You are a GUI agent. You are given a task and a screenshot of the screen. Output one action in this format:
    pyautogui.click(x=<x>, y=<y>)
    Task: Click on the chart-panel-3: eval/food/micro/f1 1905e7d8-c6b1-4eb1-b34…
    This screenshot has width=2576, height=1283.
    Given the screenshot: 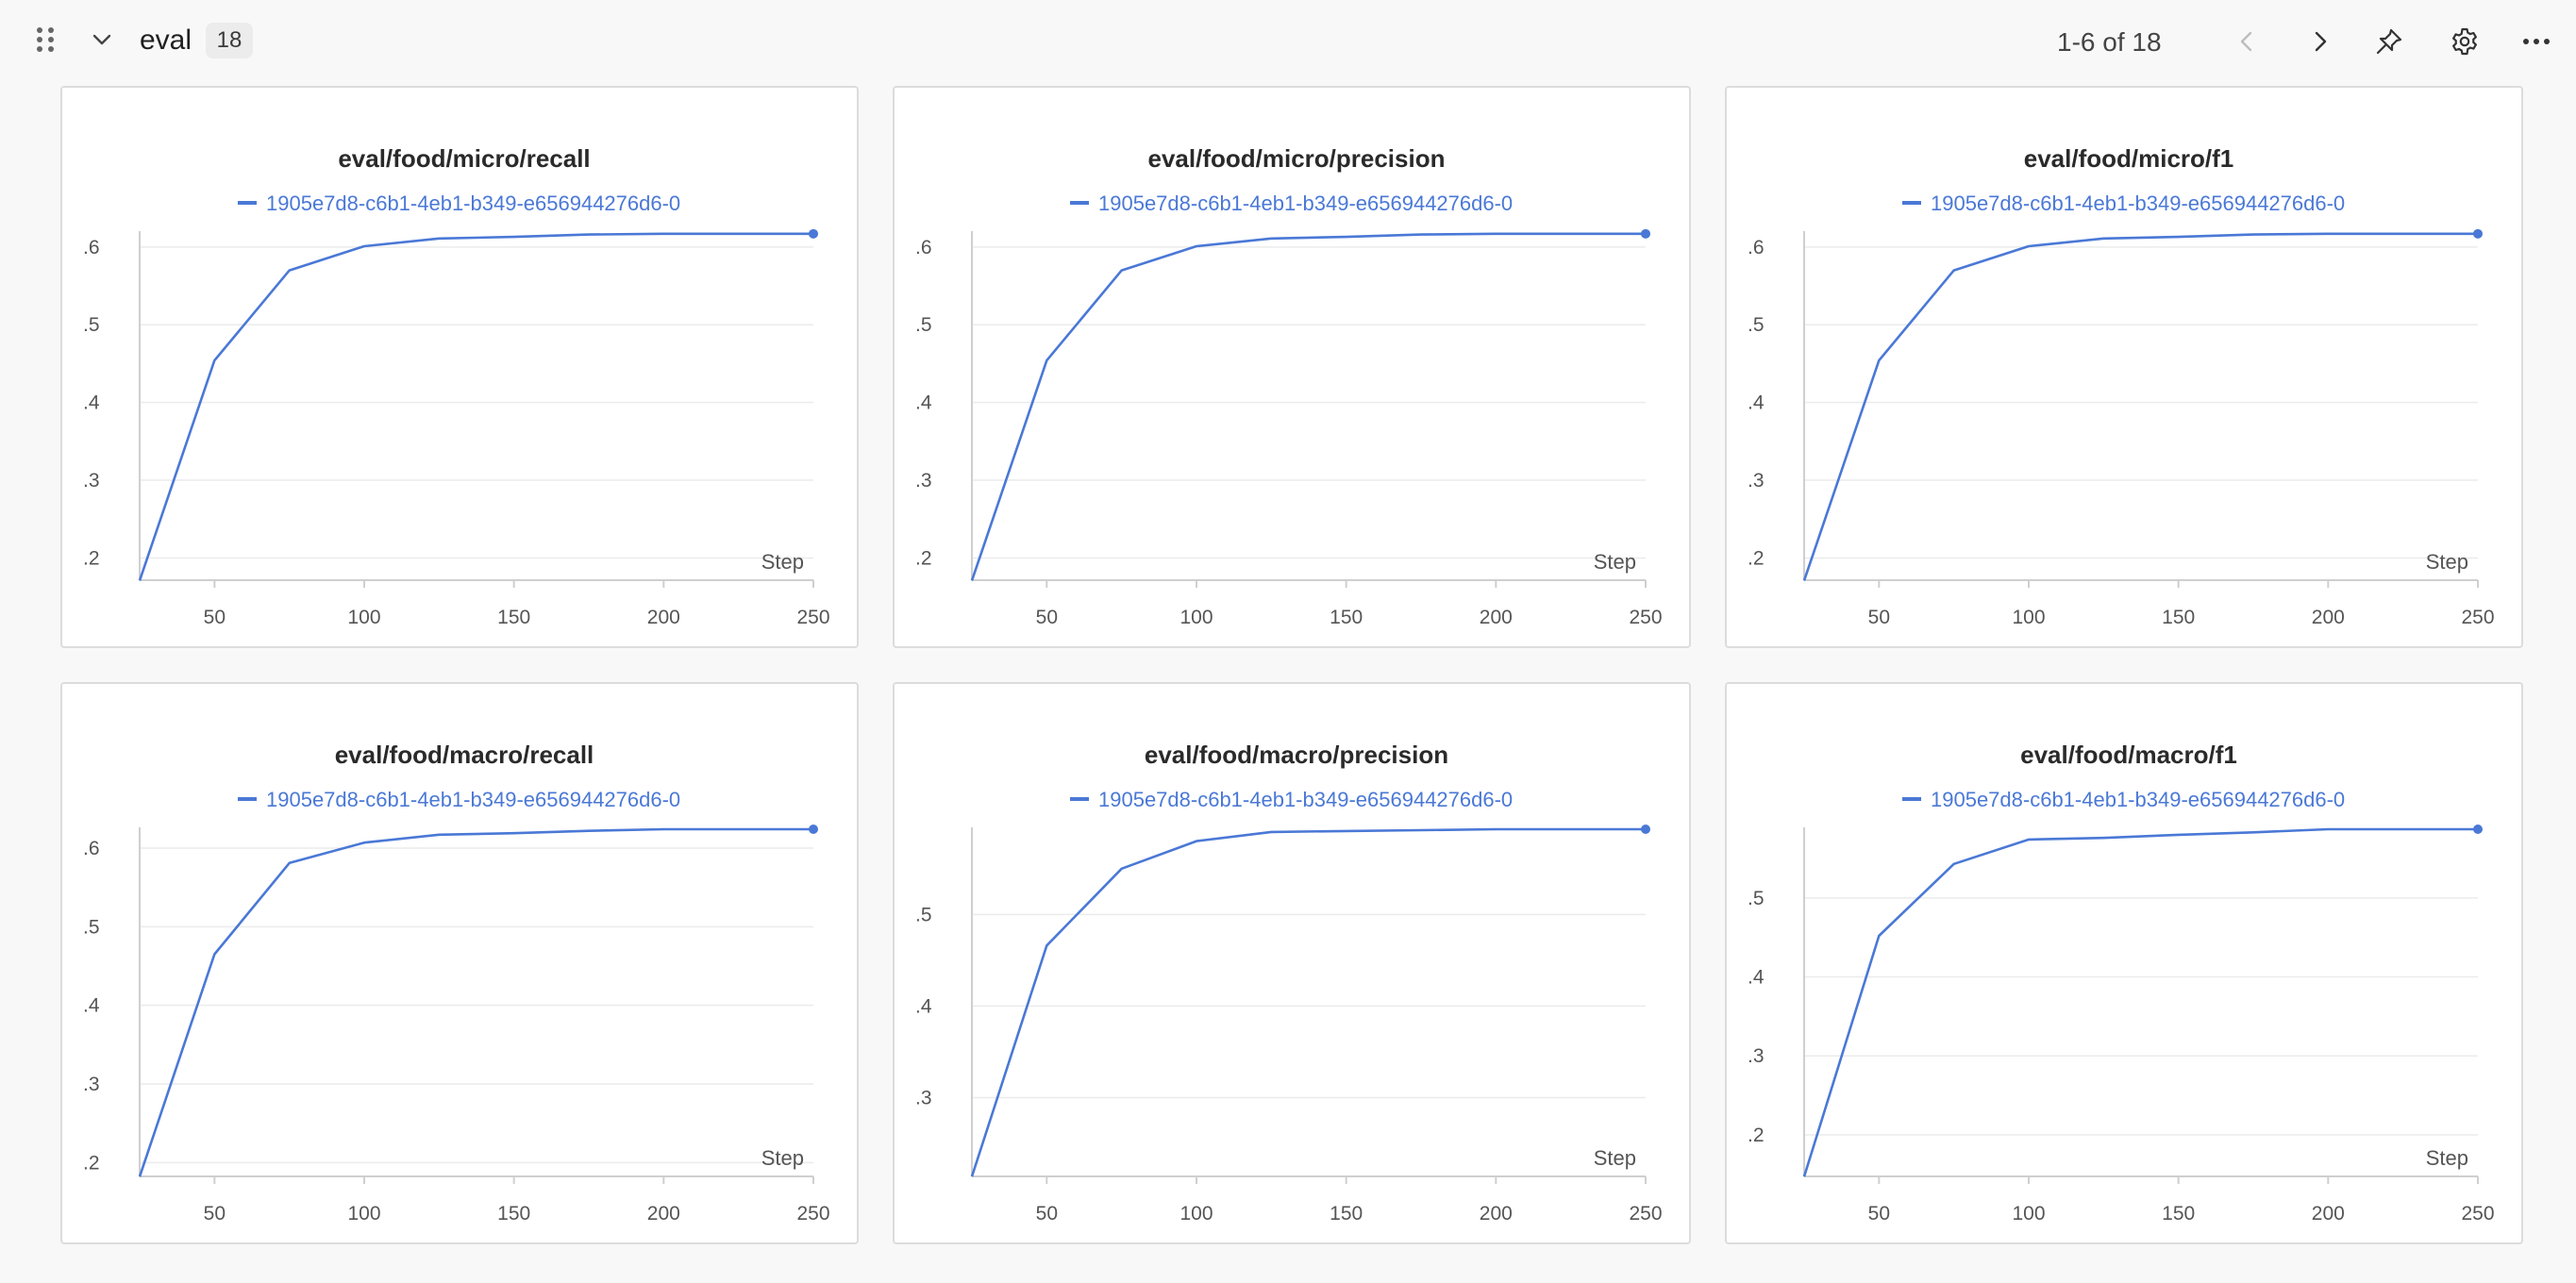 What is the action you would take?
    pyautogui.click(x=2124, y=367)
    